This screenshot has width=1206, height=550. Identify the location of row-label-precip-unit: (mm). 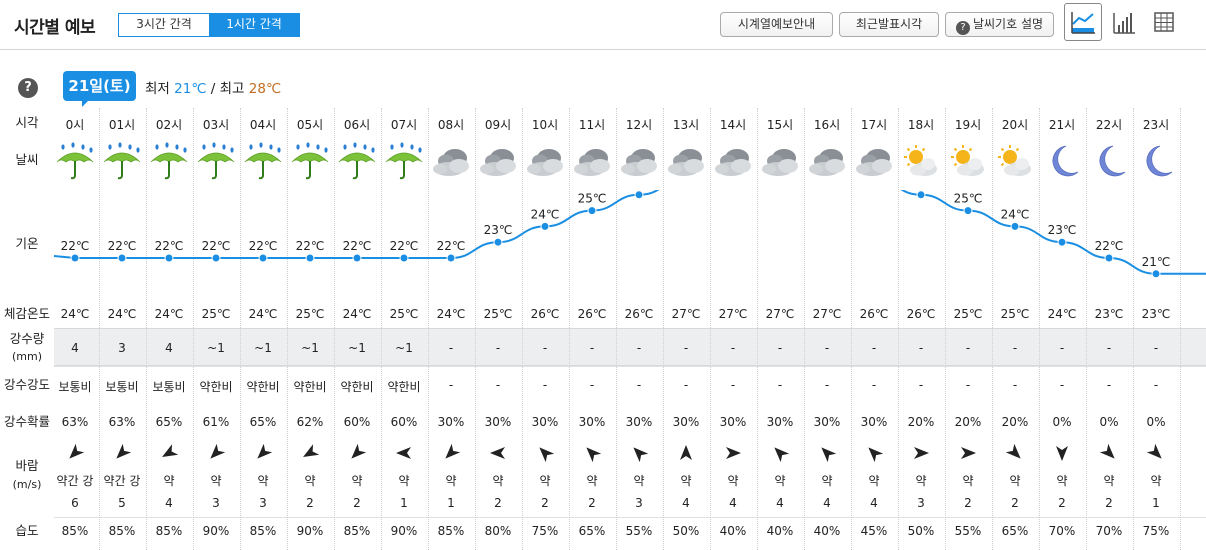
(26, 356).